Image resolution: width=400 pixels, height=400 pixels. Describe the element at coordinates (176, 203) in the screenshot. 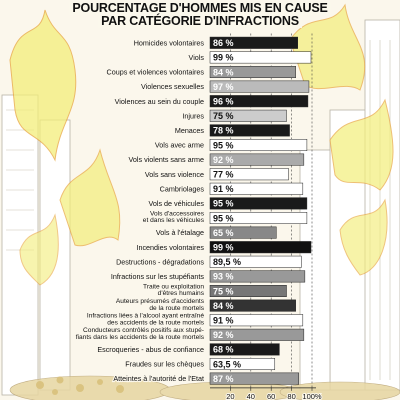

I see `category-label: Vols de véhicules` at that location.